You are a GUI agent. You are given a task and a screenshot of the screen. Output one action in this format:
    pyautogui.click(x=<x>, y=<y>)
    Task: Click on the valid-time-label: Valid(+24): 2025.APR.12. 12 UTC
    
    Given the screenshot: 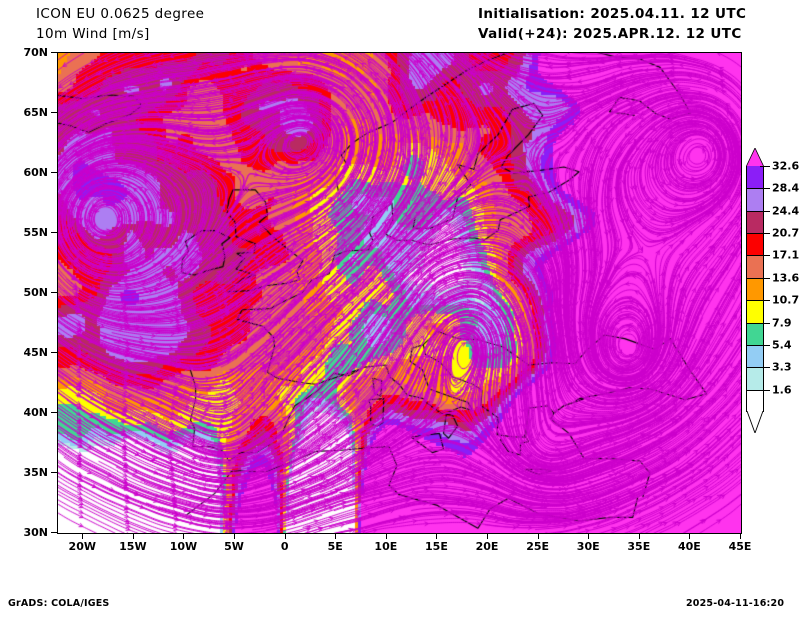 What is the action you would take?
    pyautogui.click(x=610, y=34)
    